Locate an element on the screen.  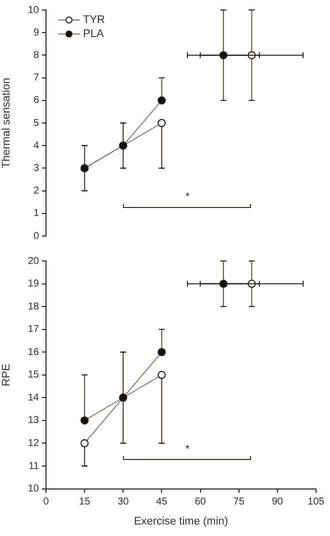
legend-label: TYR is located at coordinates (94, 20).